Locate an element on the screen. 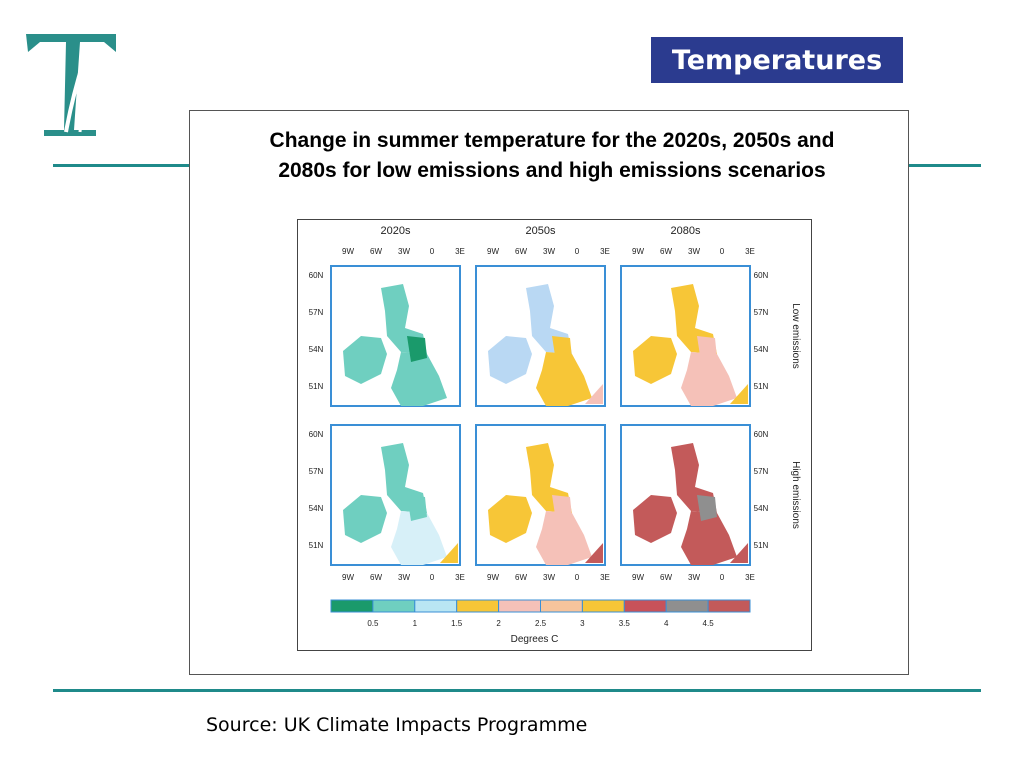 Image resolution: width=1024 pixels, height=768 pixels. legend-tick-label: 2 is located at coordinates (498, 623).